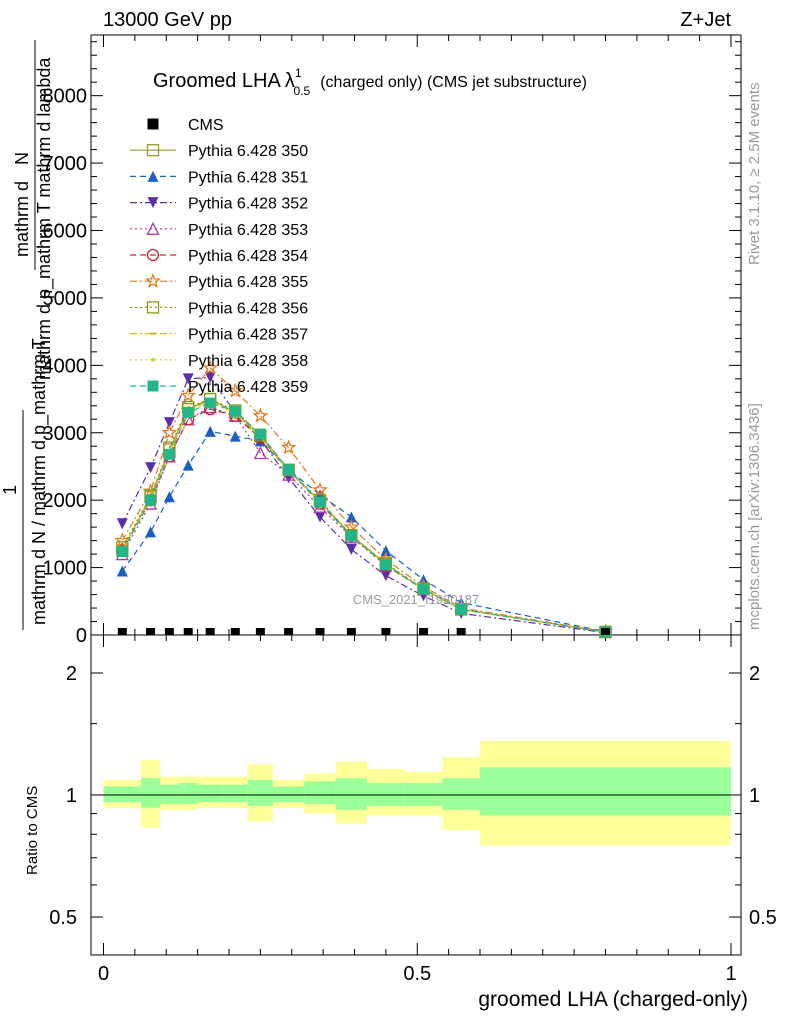 Image resolution: width=786 pixels, height=1024 pixels. I want to click on legend-label: Pythia 6.428 355, so click(248, 282).